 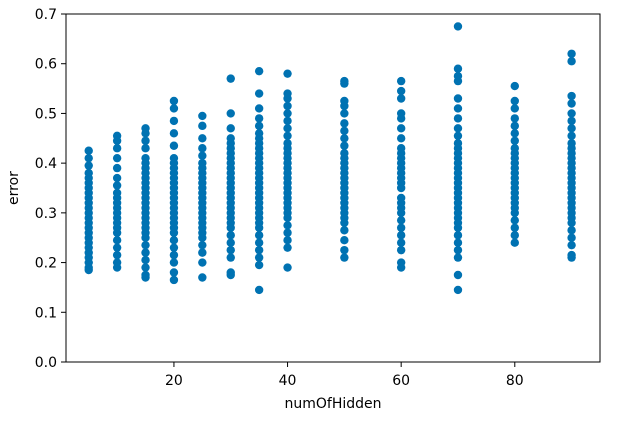 I want to click on y-tick-label: 0.4, so click(x=46, y=164).